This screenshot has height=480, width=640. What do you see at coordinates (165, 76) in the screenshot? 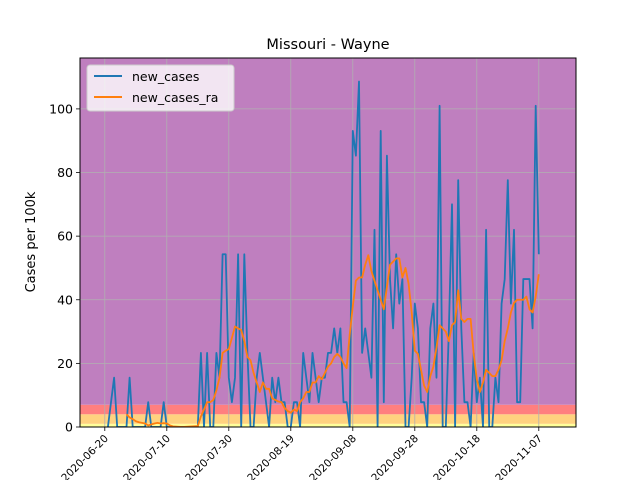
I see `legend-label-new-cases: new_cases` at bounding box center [165, 76].